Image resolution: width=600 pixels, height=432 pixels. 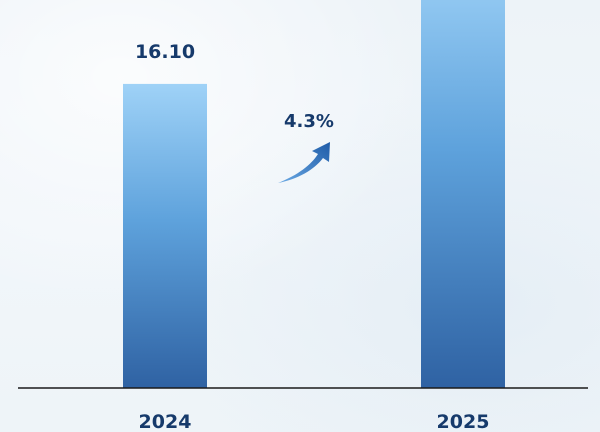 I want to click on category-label-2025: 2025, so click(x=463, y=421).